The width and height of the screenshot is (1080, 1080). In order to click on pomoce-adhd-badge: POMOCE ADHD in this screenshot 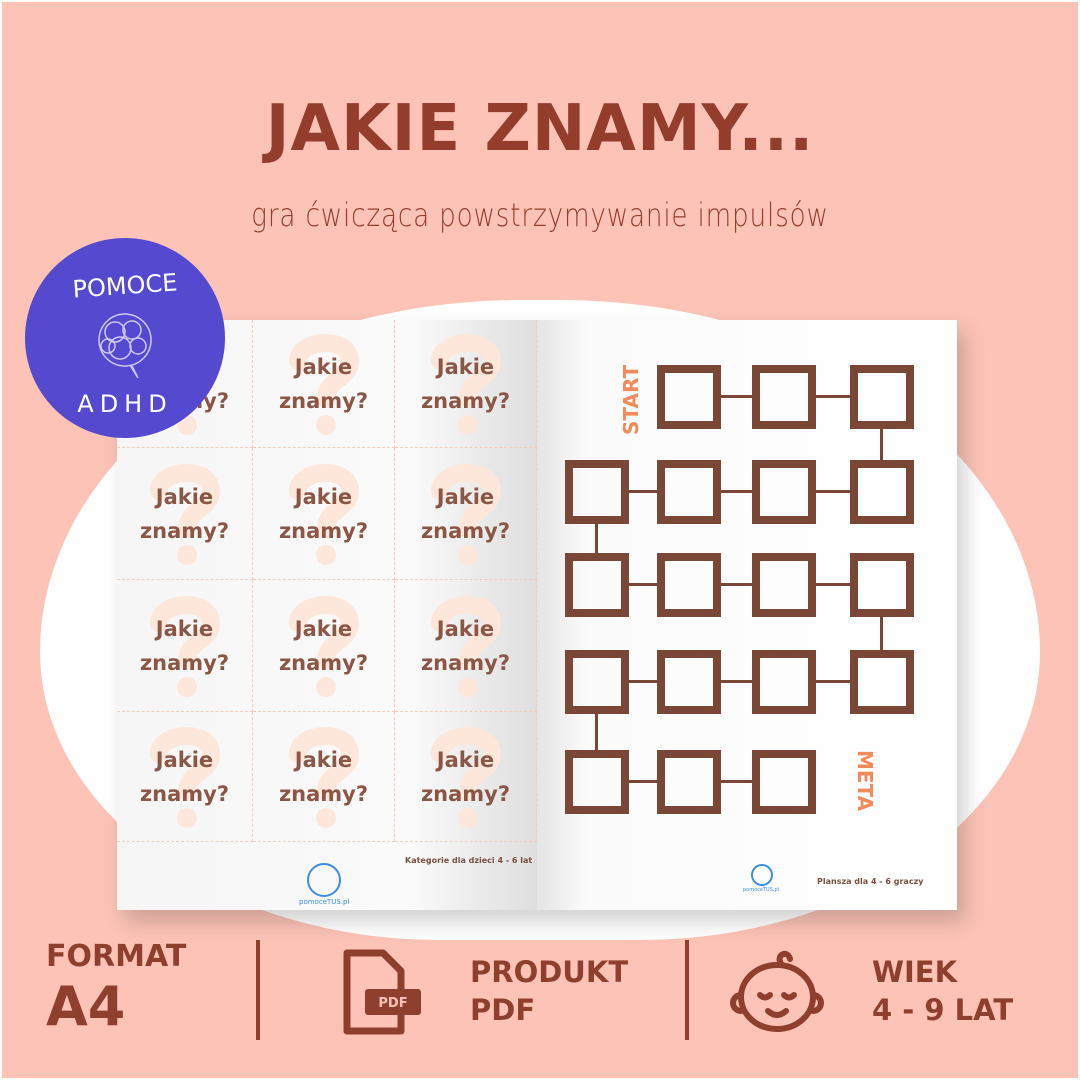, I will do `click(125, 338)`.